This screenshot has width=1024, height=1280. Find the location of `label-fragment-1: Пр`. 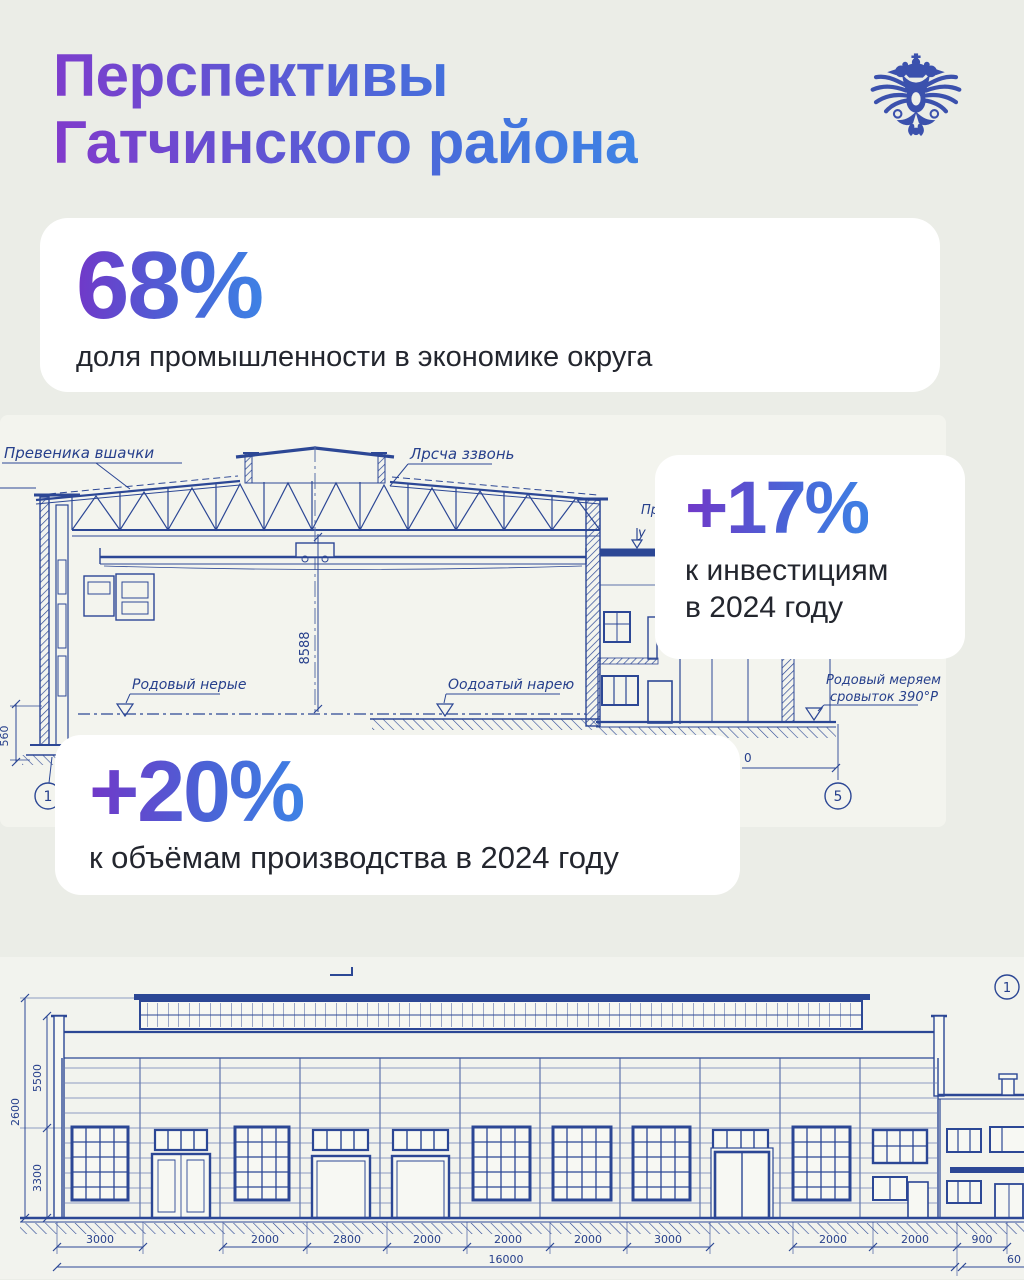

label-fragment-1: Пр is located at coordinates (650, 510).